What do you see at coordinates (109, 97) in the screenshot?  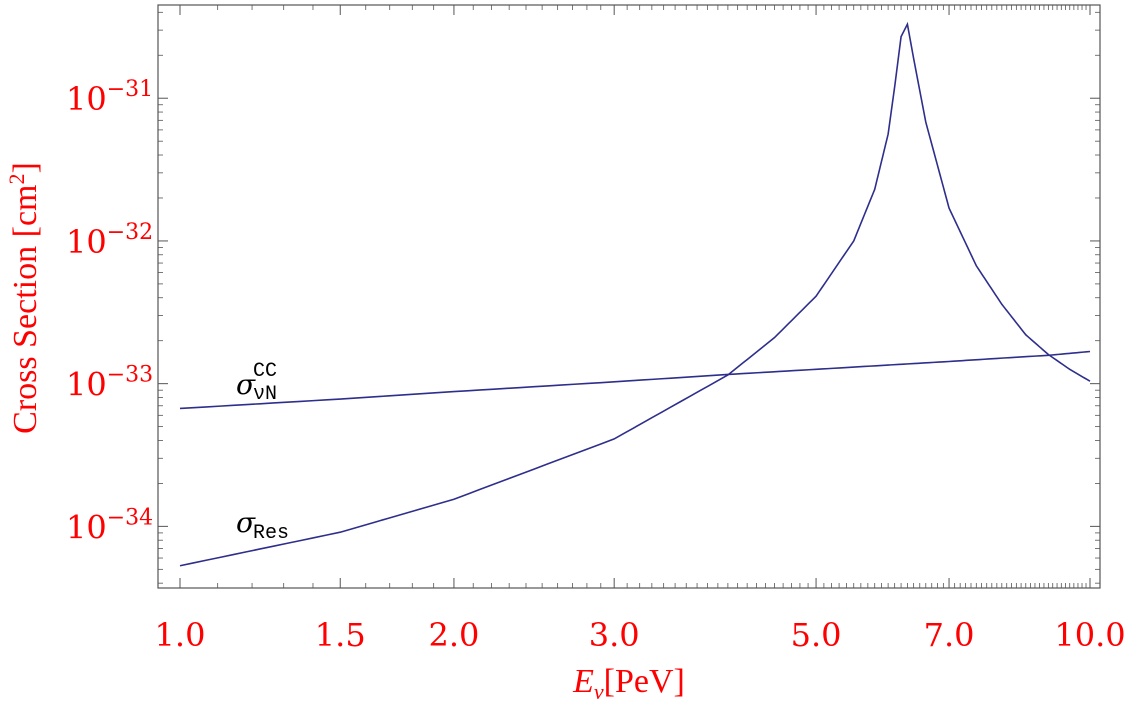 I see `y-tick-label: 10−31` at bounding box center [109, 97].